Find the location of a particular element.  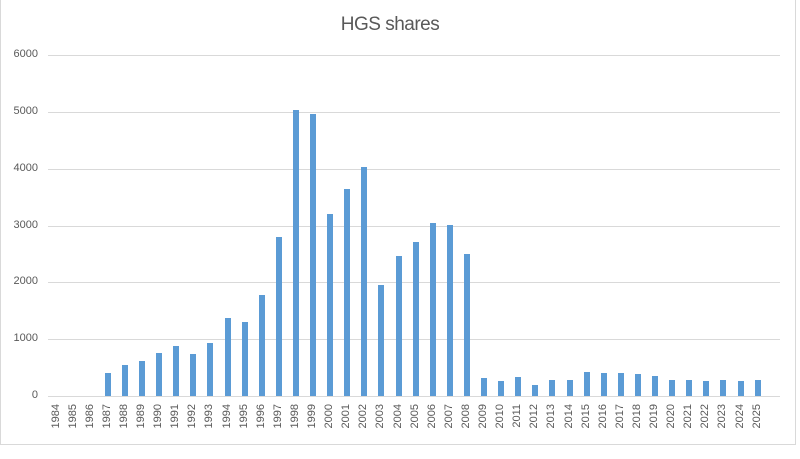

x-tick-label: 2008 is located at coordinates (465, 416).